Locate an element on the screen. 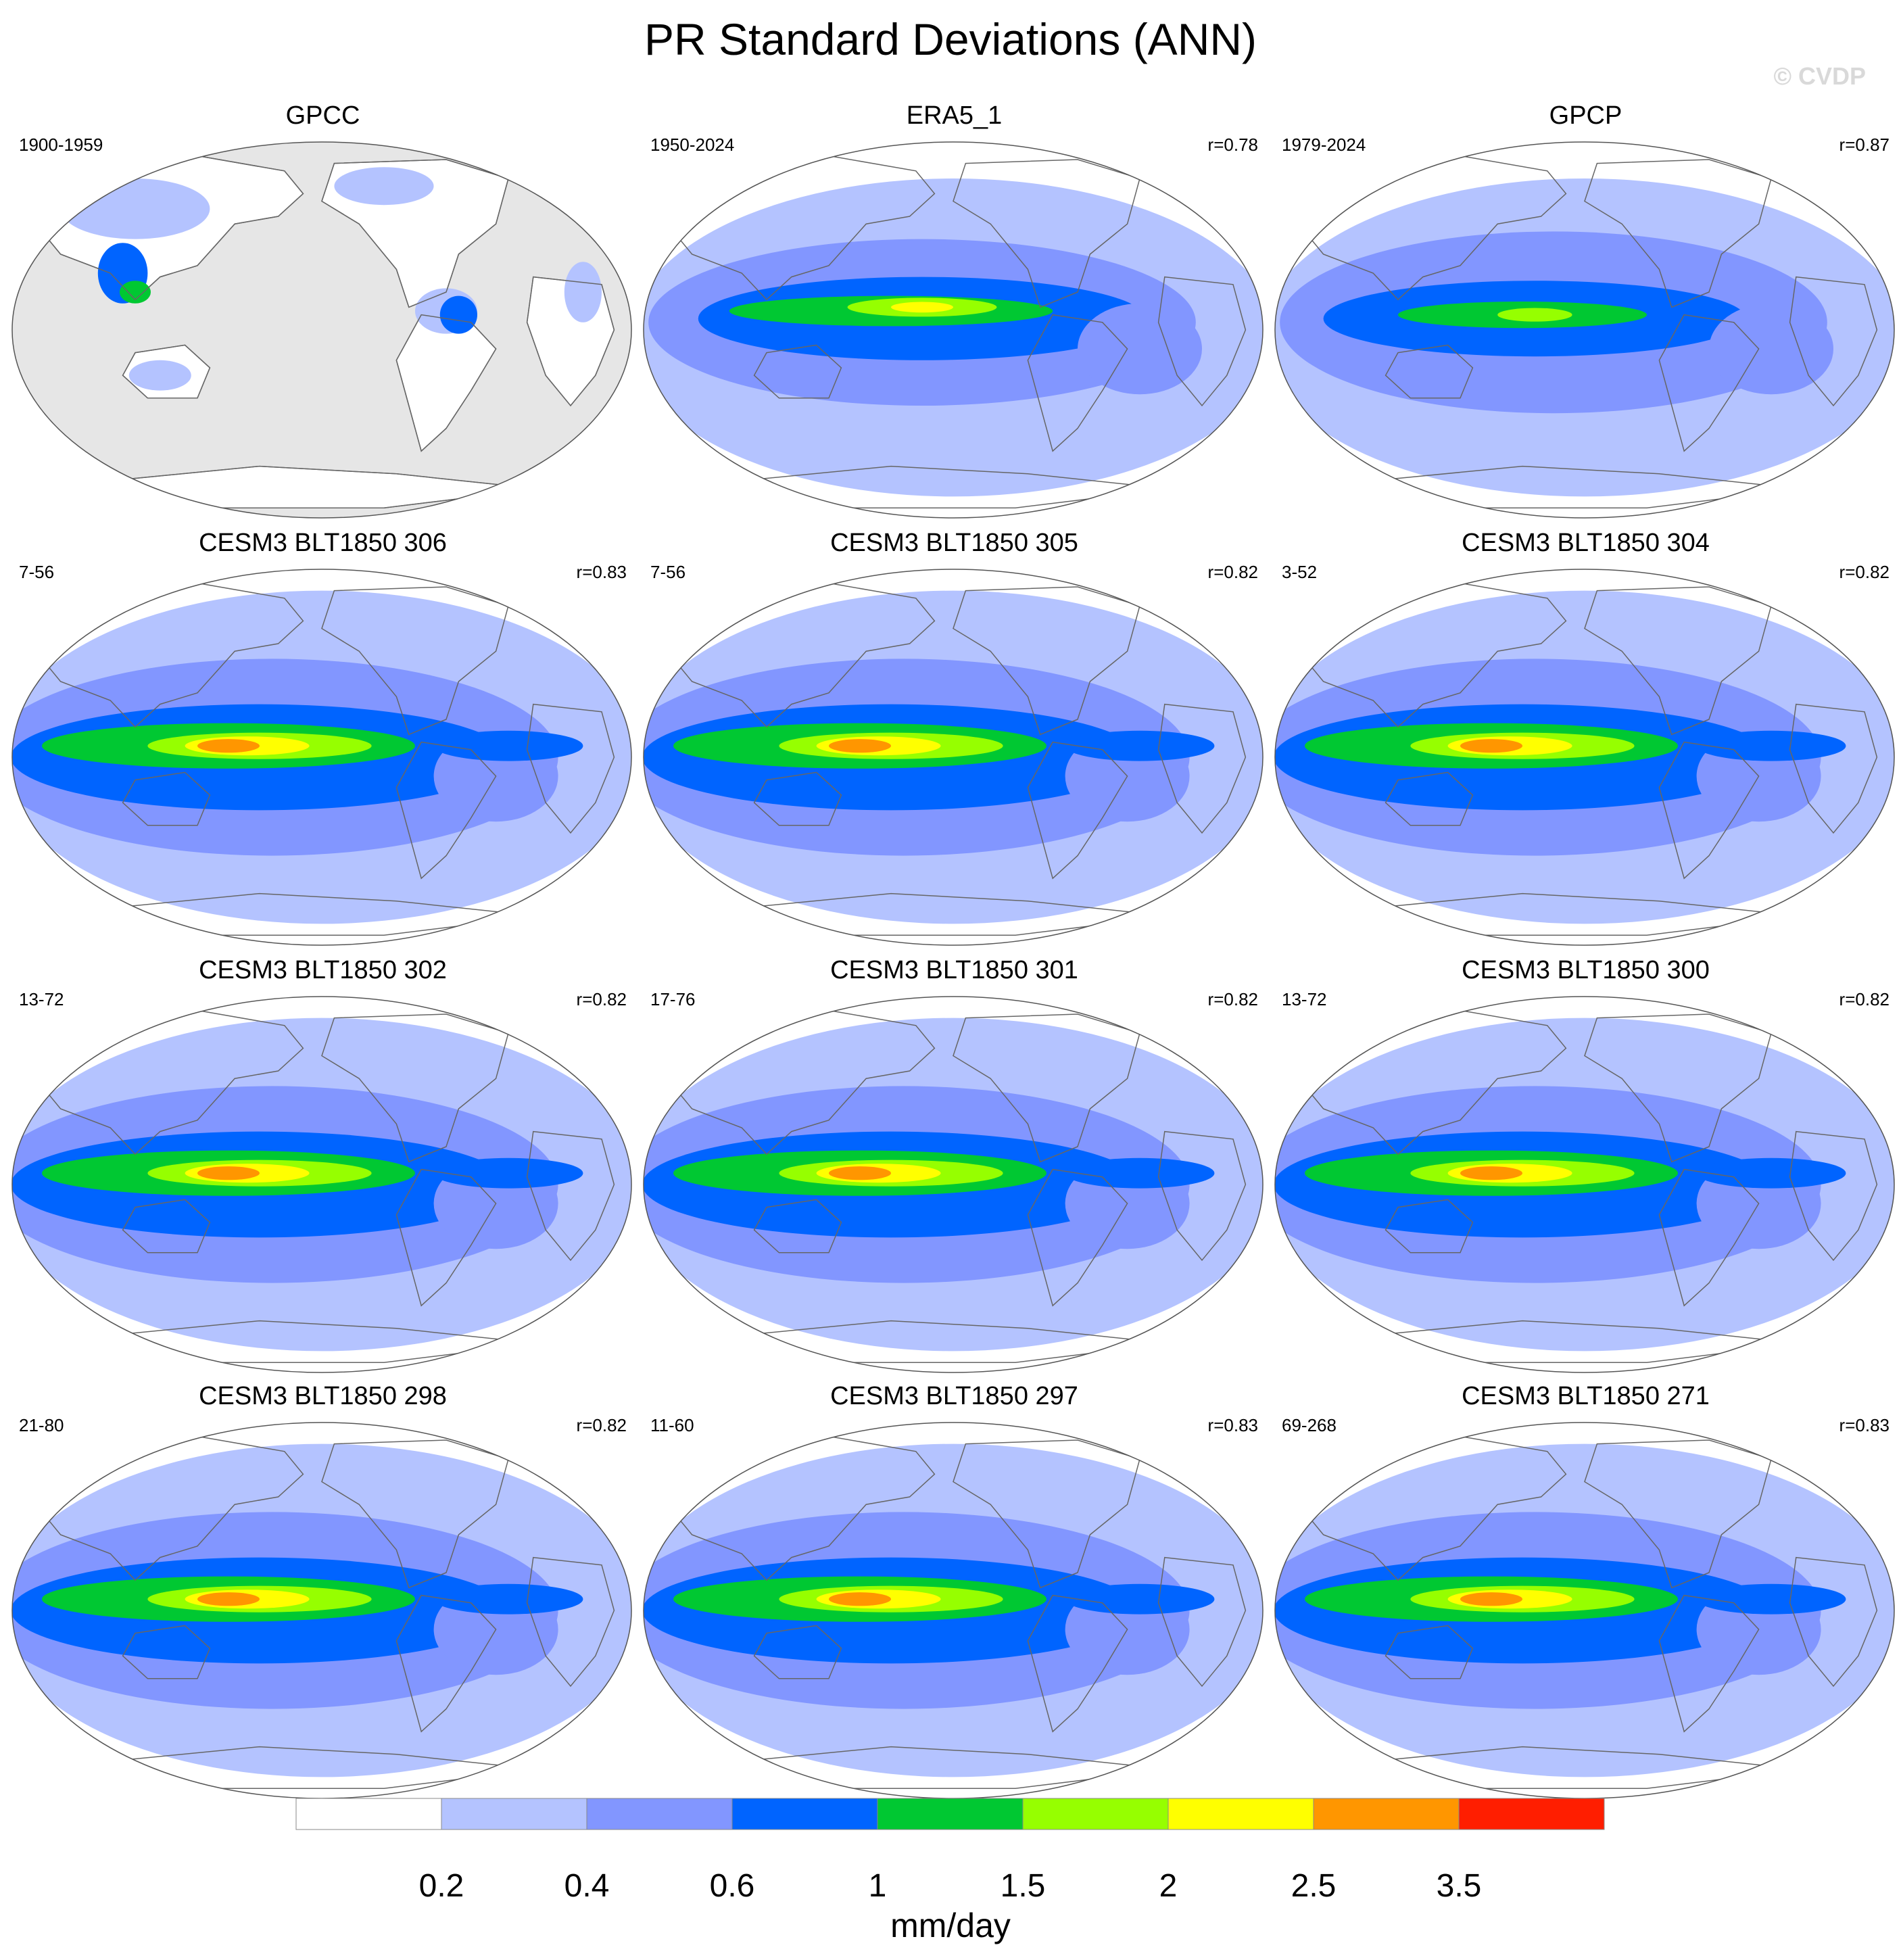 Image resolution: width=1901 pixels, height=1960 pixels. colorbar-tick-label: 0.4 is located at coordinates (587, 1886).